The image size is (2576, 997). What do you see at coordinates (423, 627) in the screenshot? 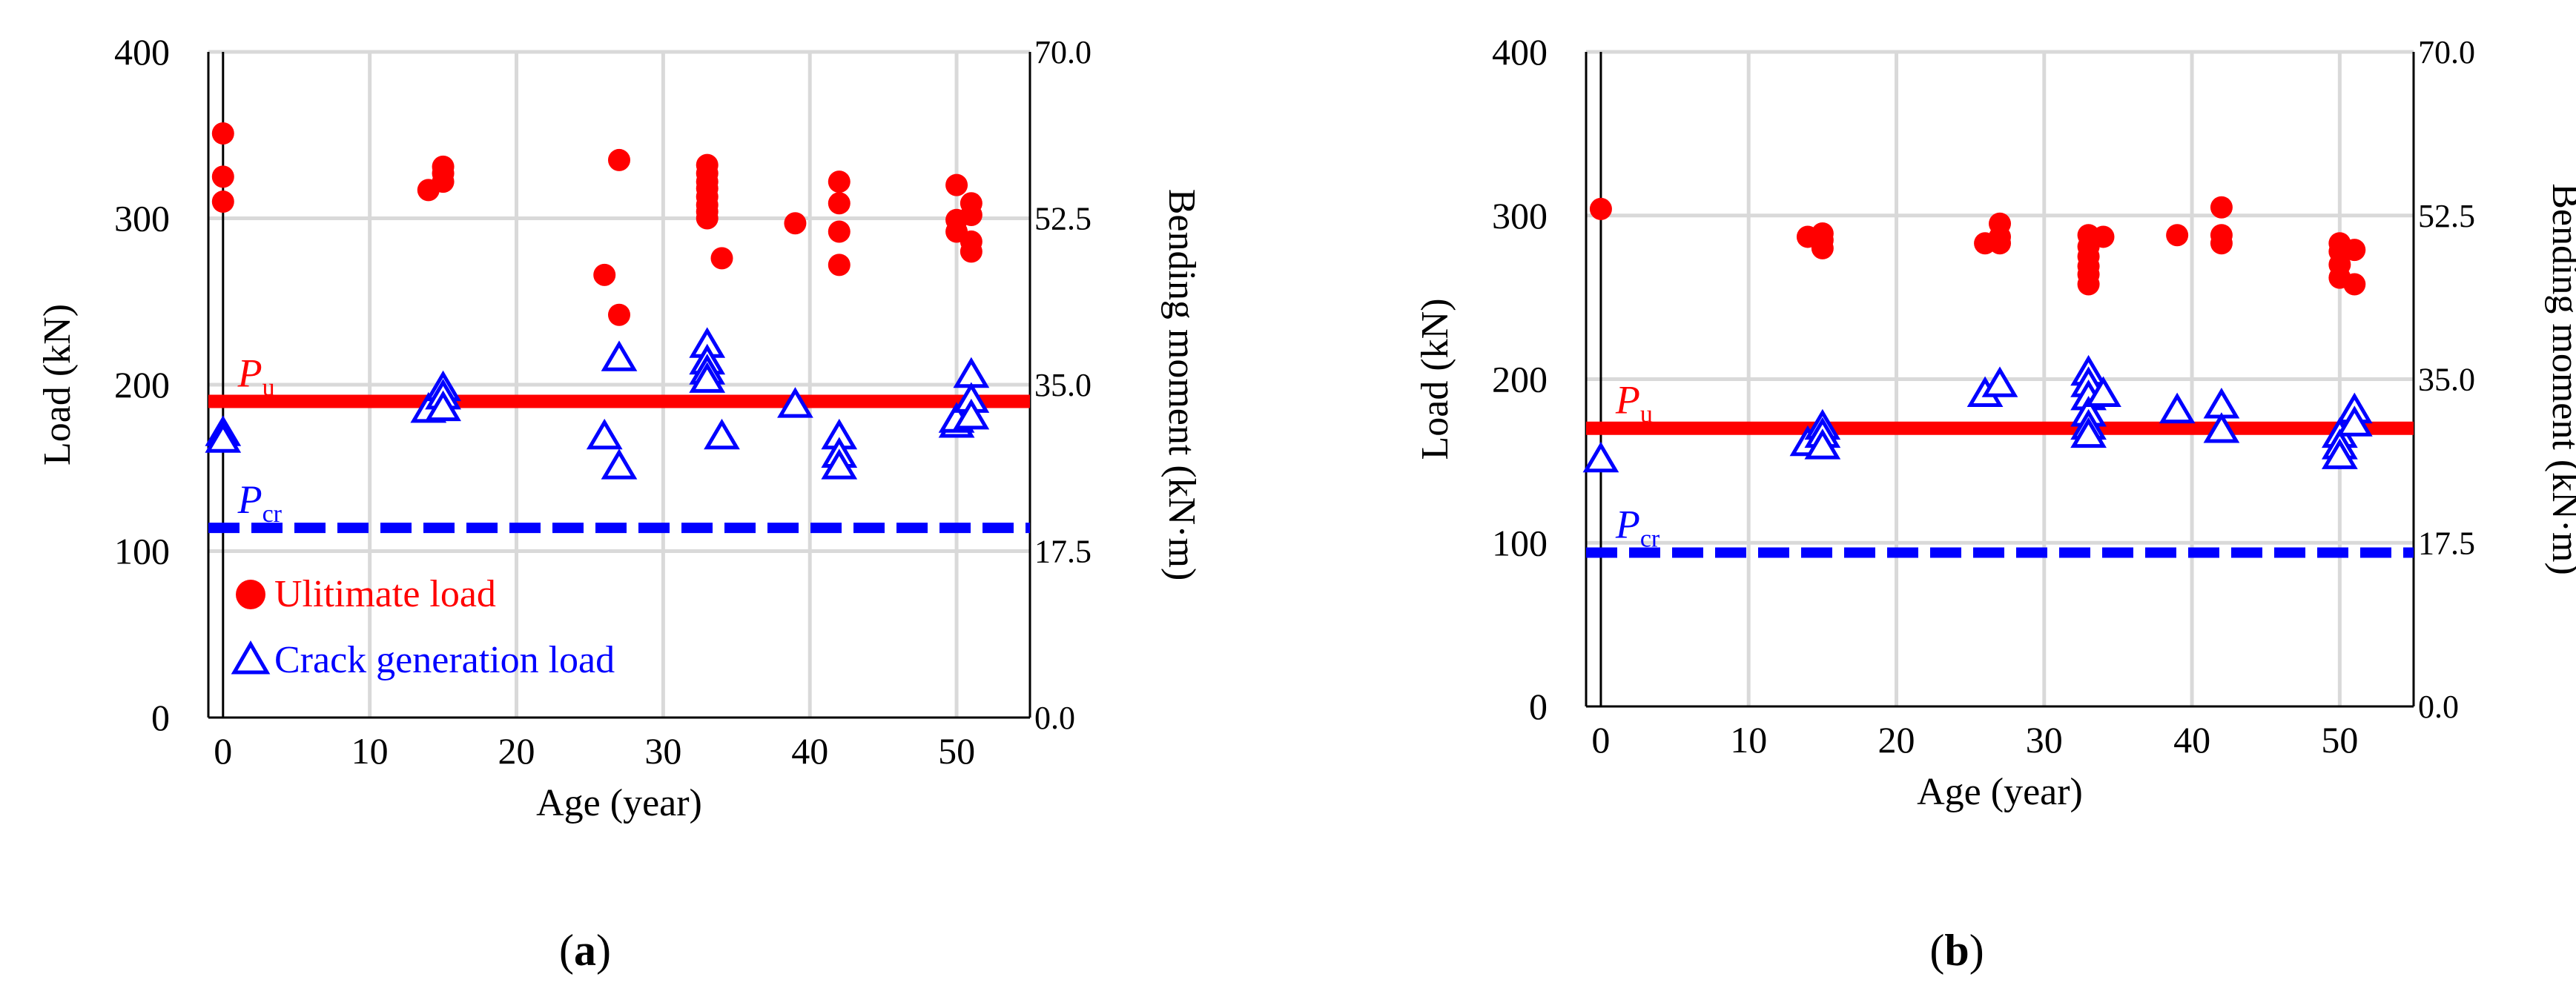
I see `legend: Ulitimate load Crack generation load` at bounding box center [423, 627].